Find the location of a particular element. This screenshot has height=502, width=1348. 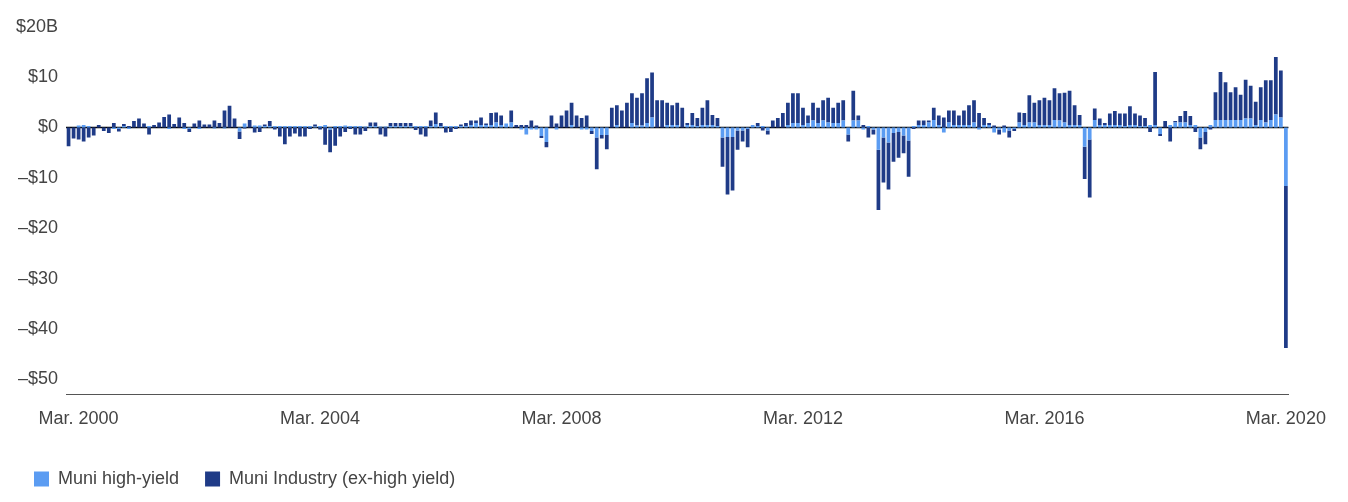

x-tick-label: Mar. 2008 is located at coordinates (561, 418).